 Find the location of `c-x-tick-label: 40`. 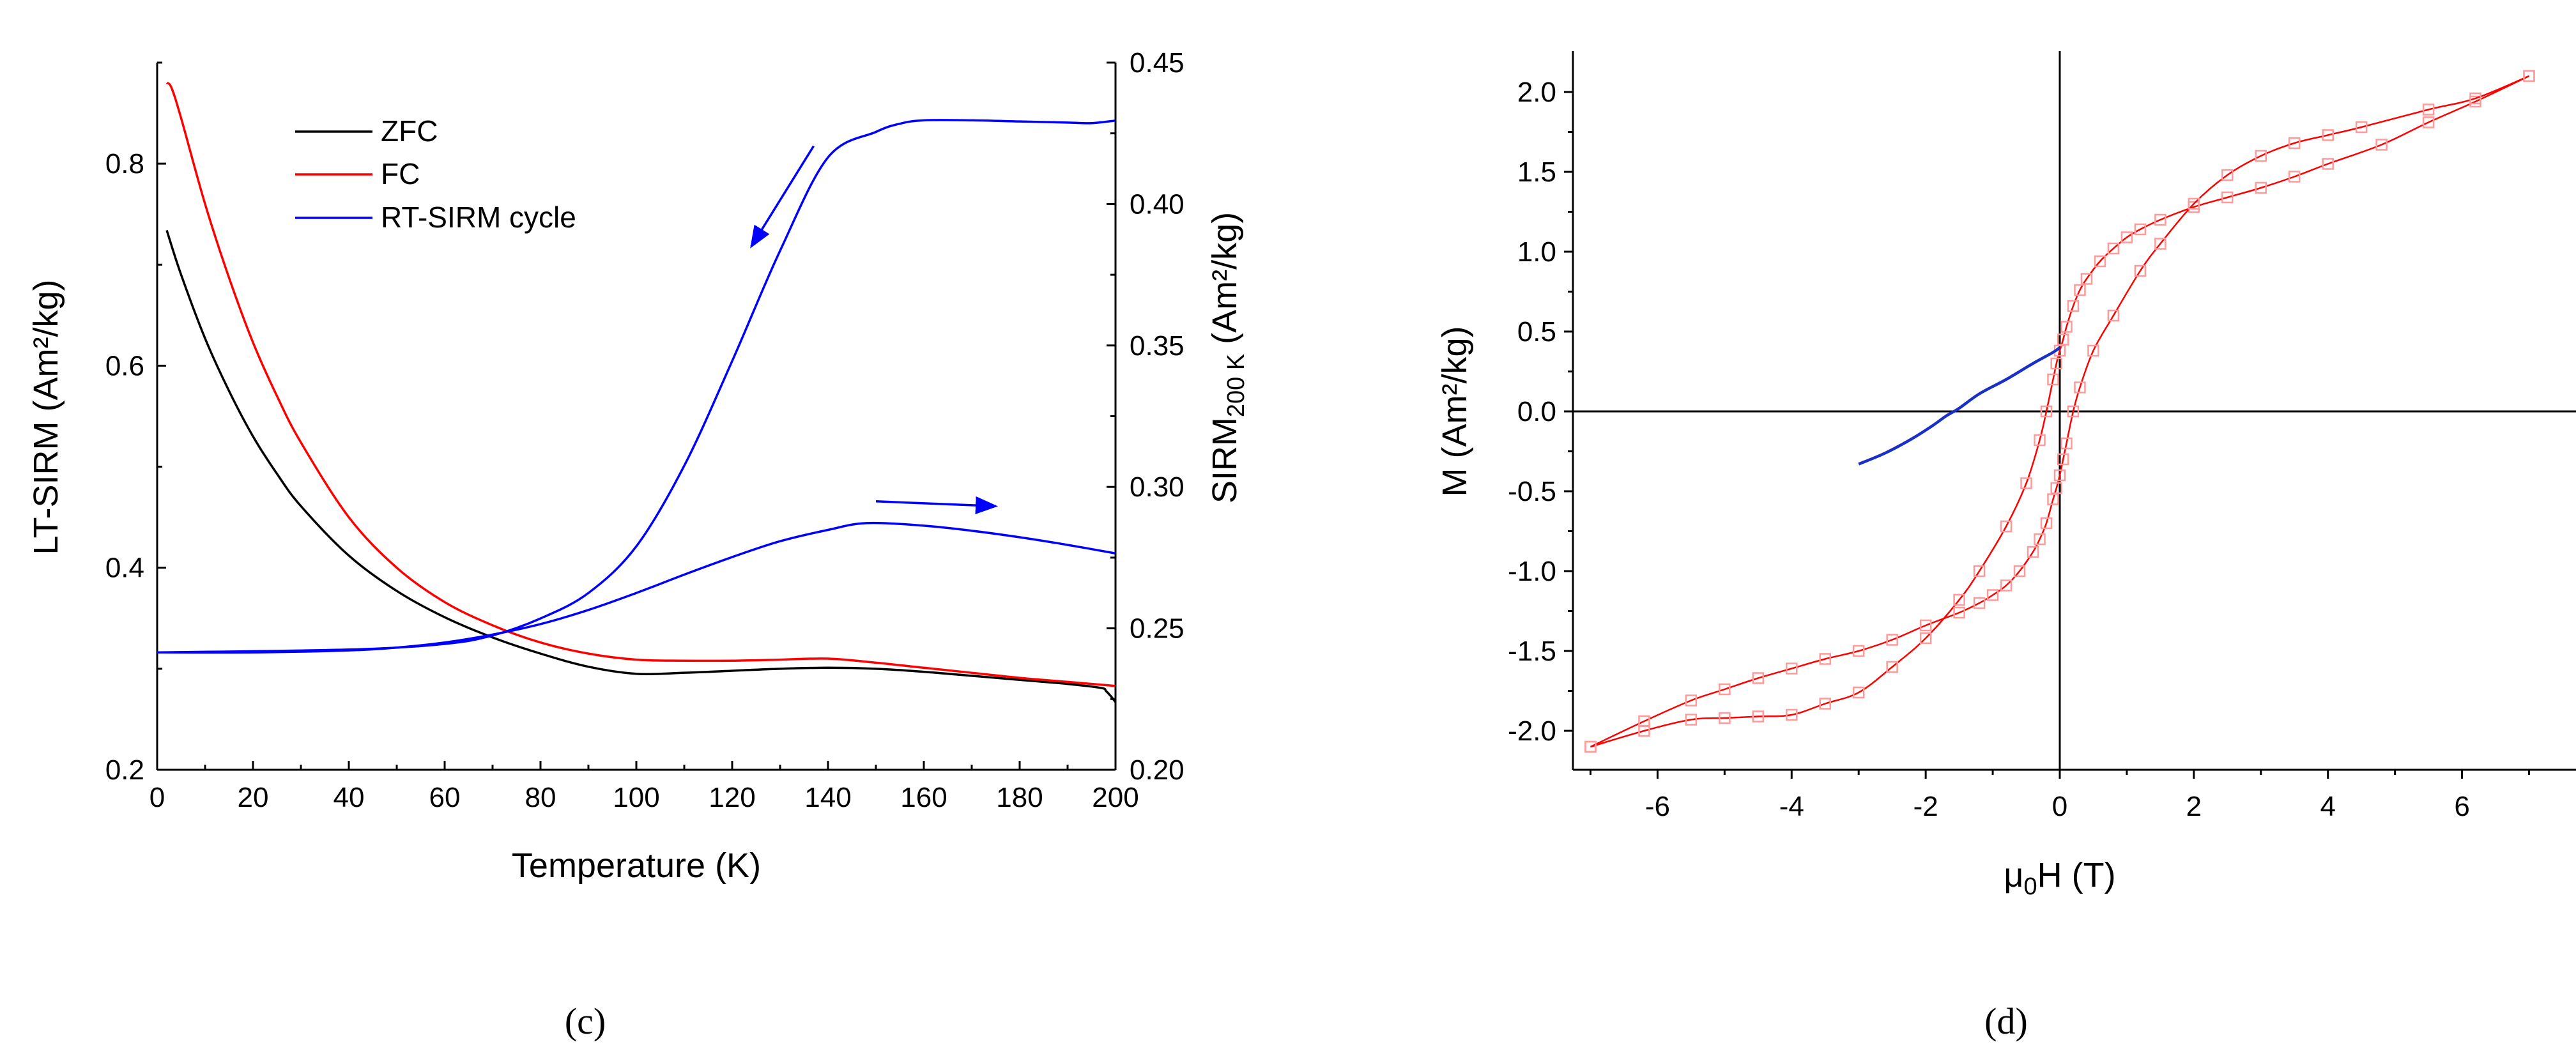

c-x-tick-label: 40 is located at coordinates (349, 798).